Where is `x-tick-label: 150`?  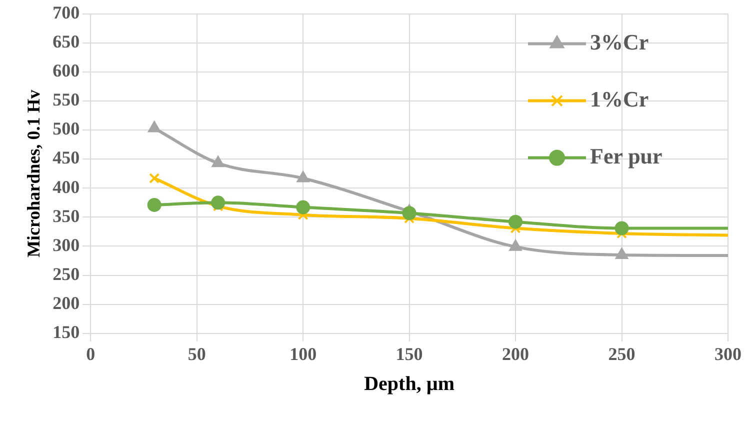
x-tick-label: 150 is located at coordinates (409, 354).